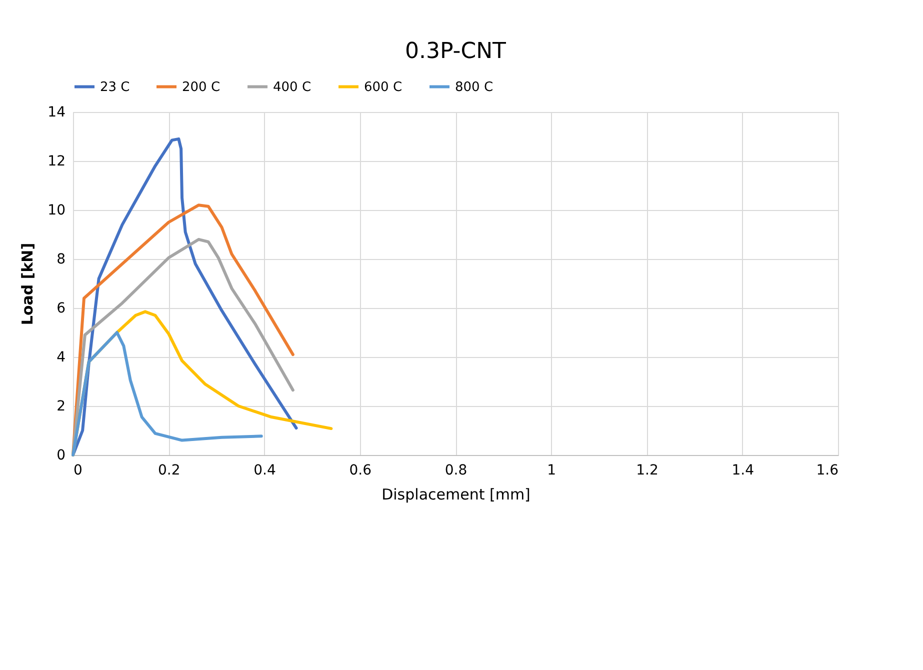  I want to click on y-tick-label: 2, so click(61, 406).